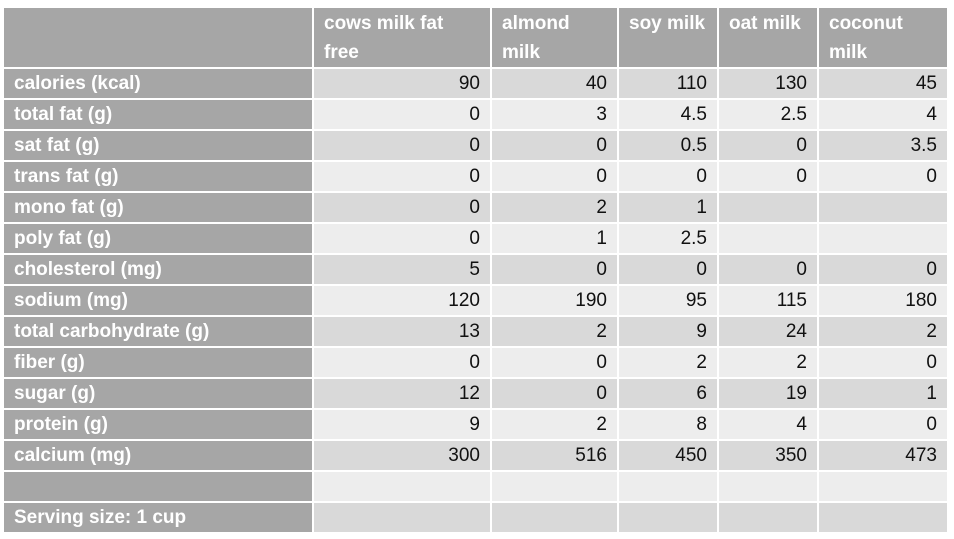  Describe the element at coordinates (158, 238) in the screenshot. I see `row-label: poly fat (g)` at that location.